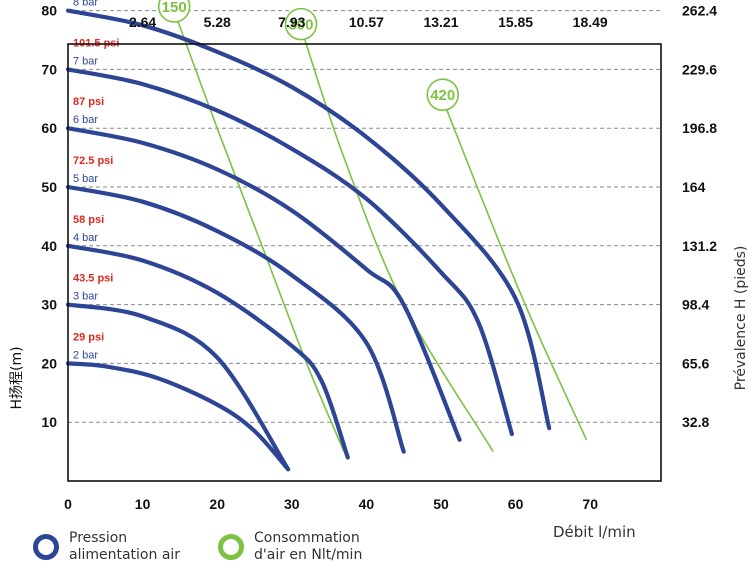  Describe the element at coordinates (125, 546) in the screenshot. I see `legend-label-pressure: Pression alimentation air` at that location.